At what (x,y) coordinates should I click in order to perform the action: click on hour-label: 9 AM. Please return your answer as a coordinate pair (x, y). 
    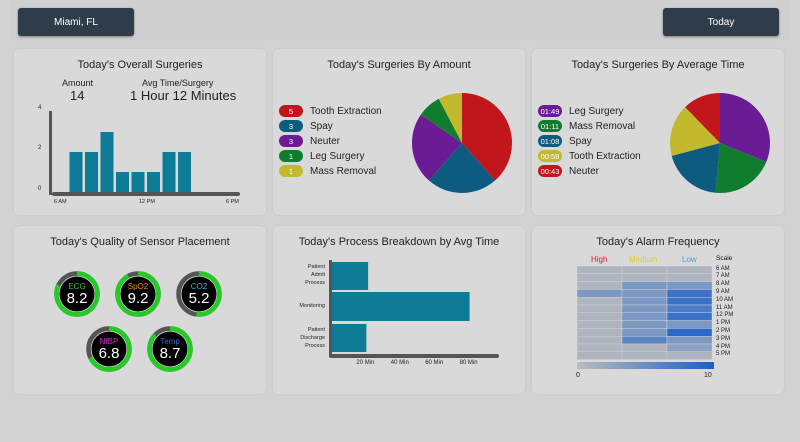
    Looking at the image, I should click on (723, 291).